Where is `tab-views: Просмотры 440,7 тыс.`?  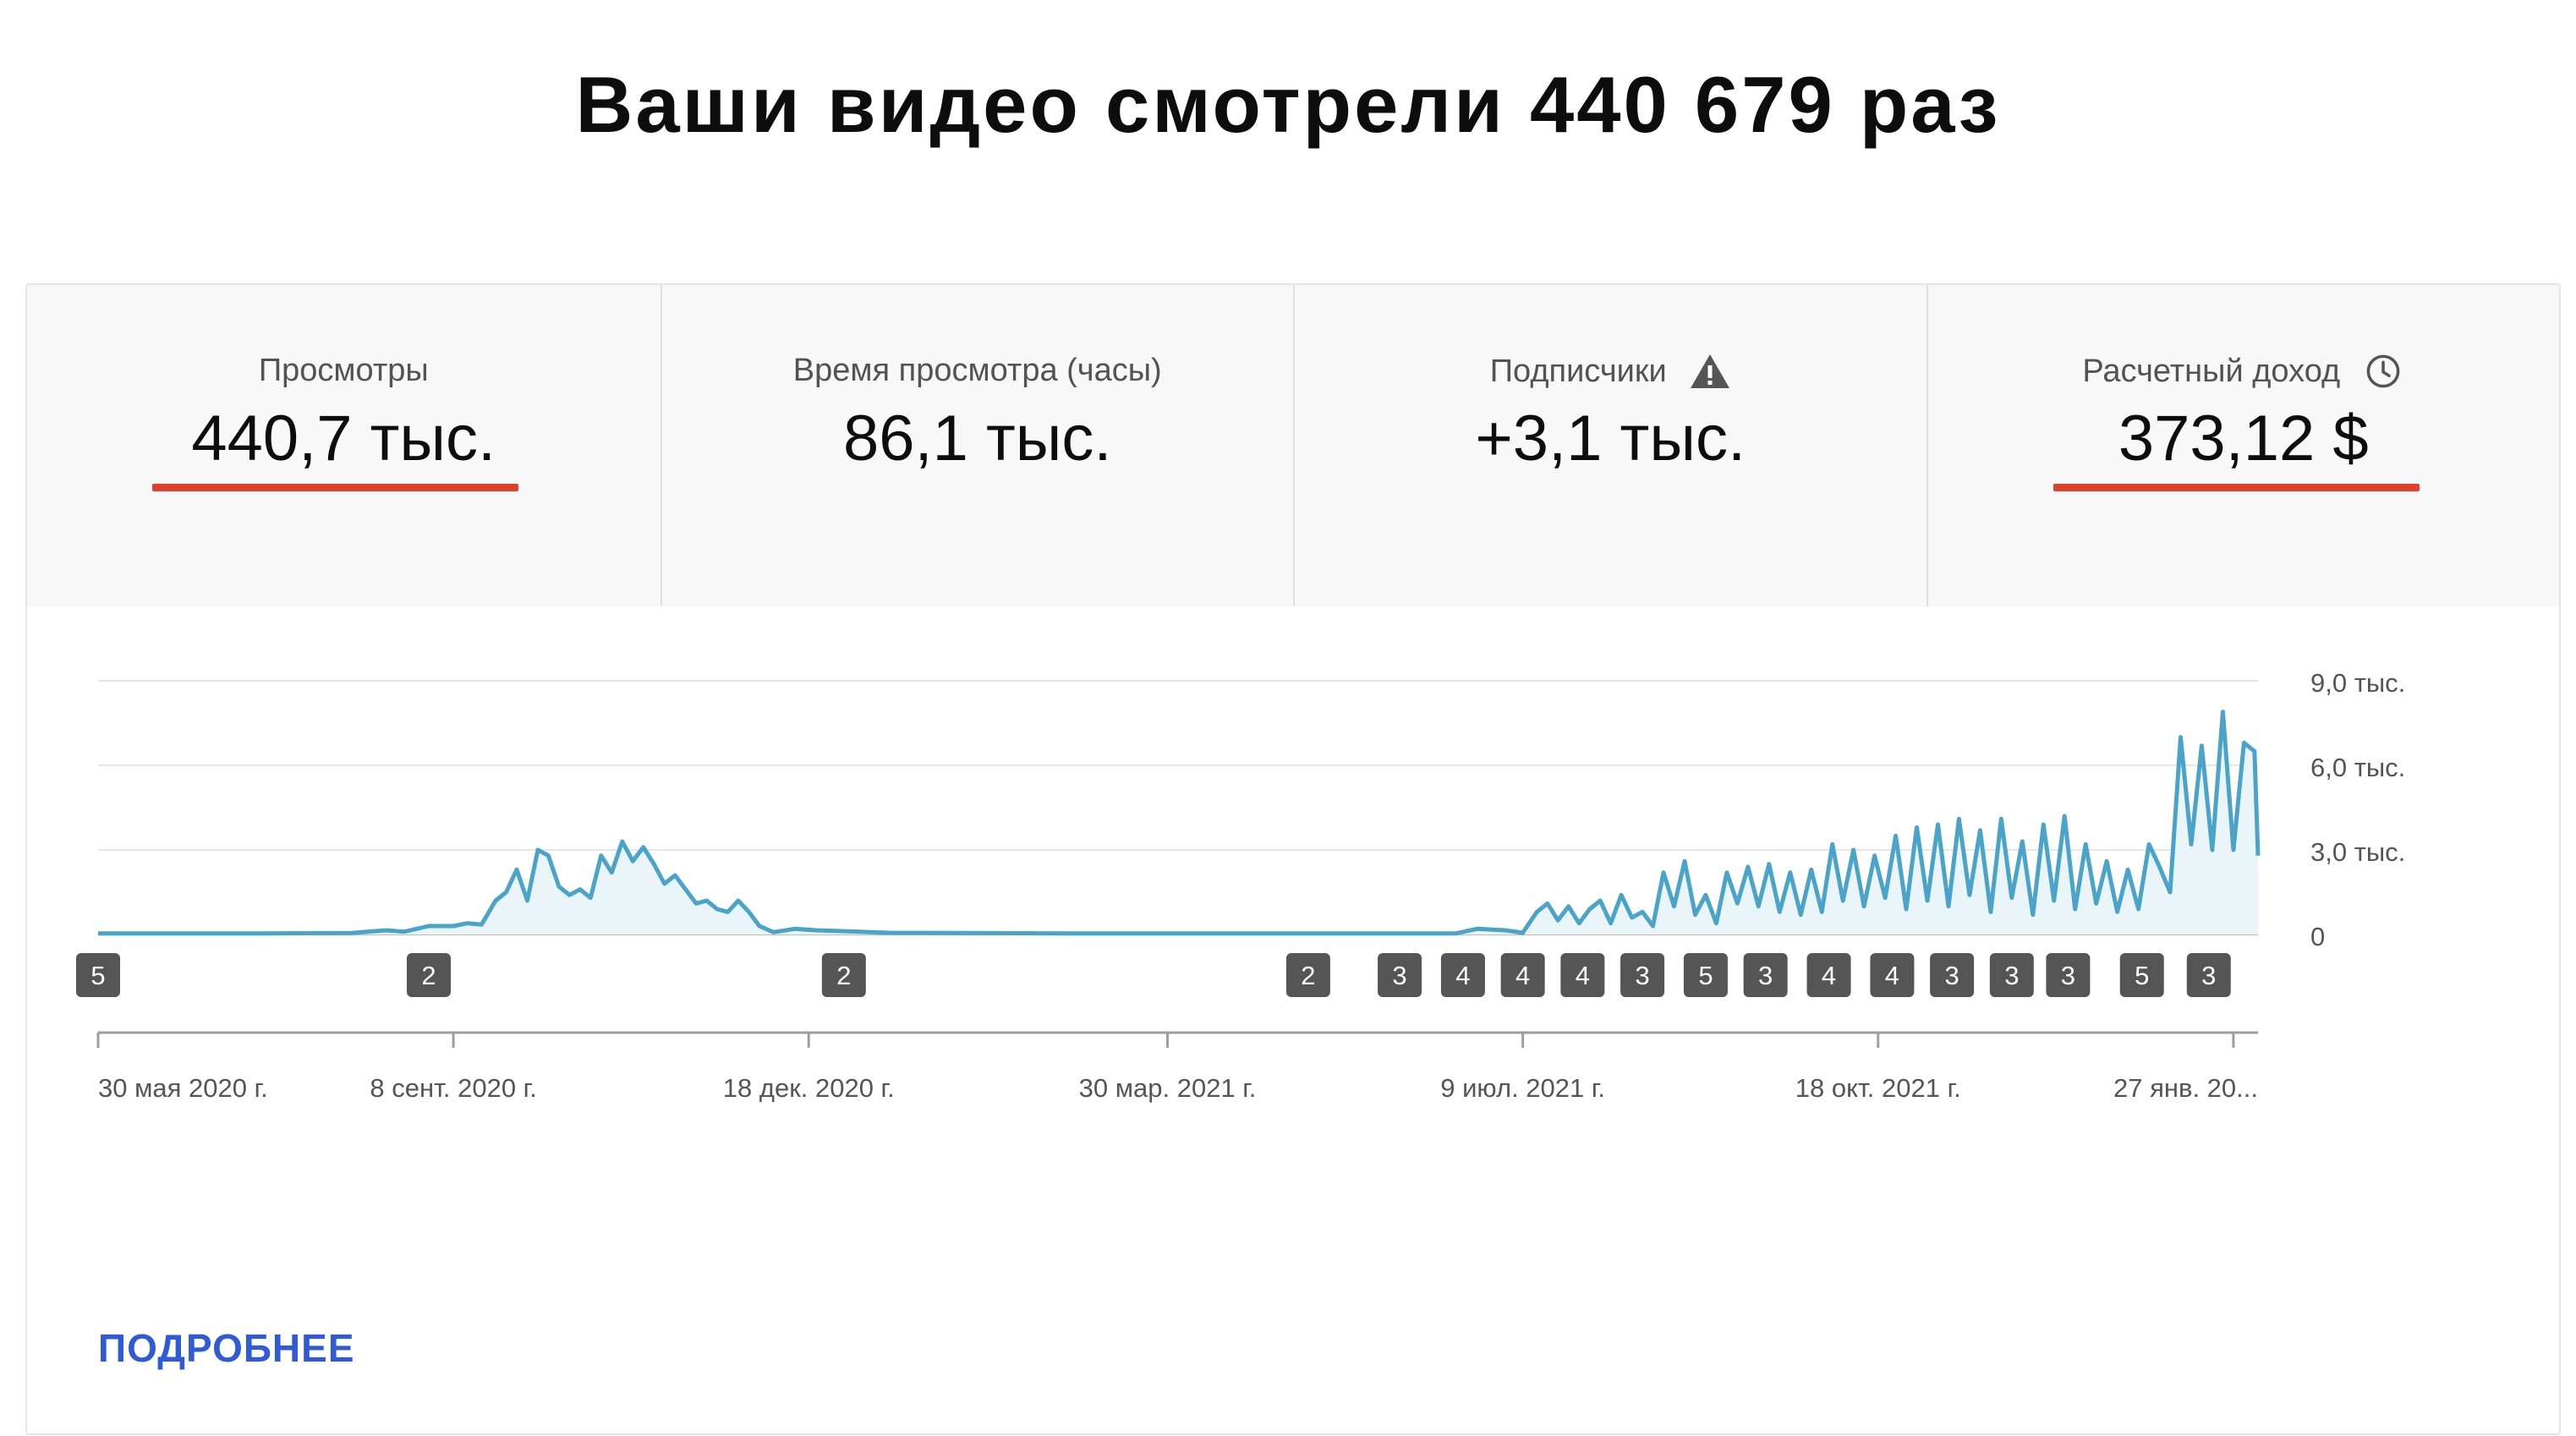 tab-views: Просмотры 440,7 тыс. is located at coordinates (343, 445).